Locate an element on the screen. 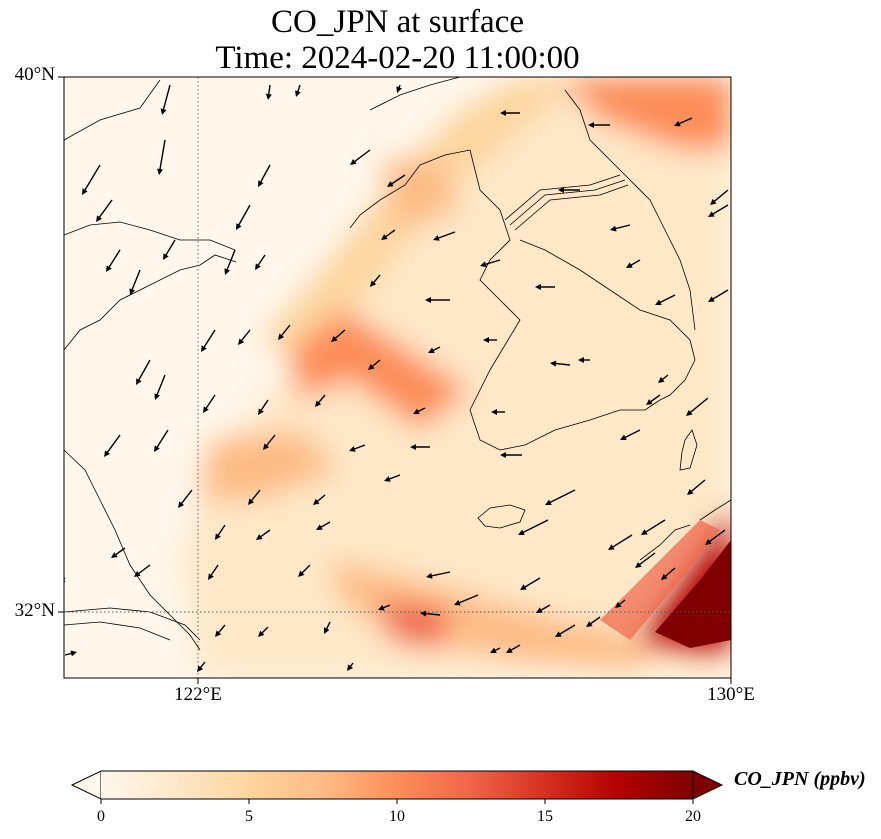 This screenshot has width=881, height=839. colorbar-tick-5: 5 is located at coordinates (249, 816).